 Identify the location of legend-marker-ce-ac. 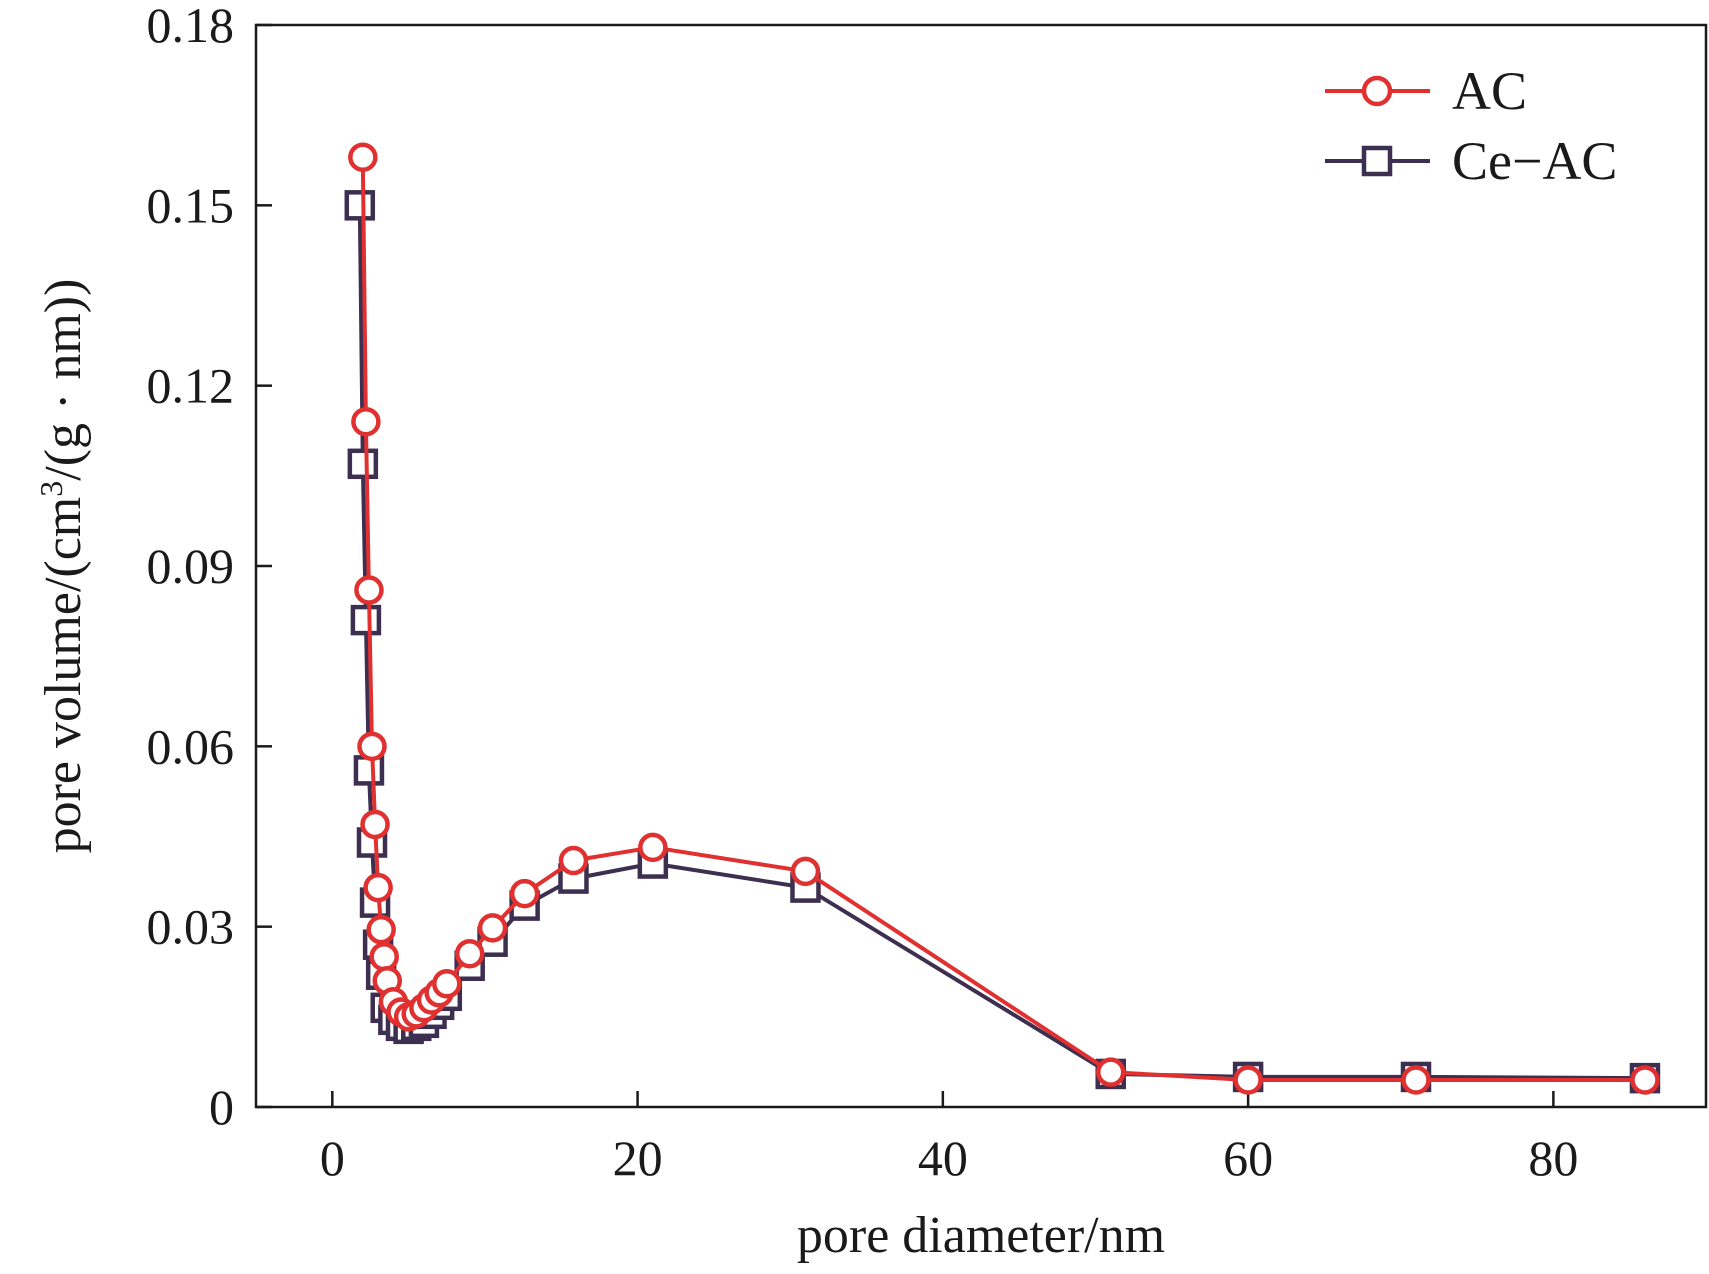
(1377, 161).